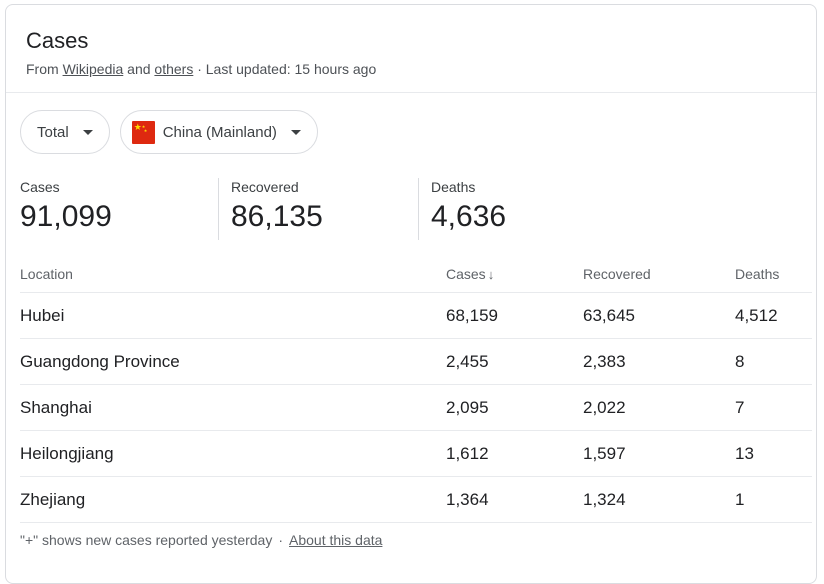  What do you see at coordinates (233, 453) in the screenshot?
I see `cell-location: Heilongjiang` at bounding box center [233, 453].